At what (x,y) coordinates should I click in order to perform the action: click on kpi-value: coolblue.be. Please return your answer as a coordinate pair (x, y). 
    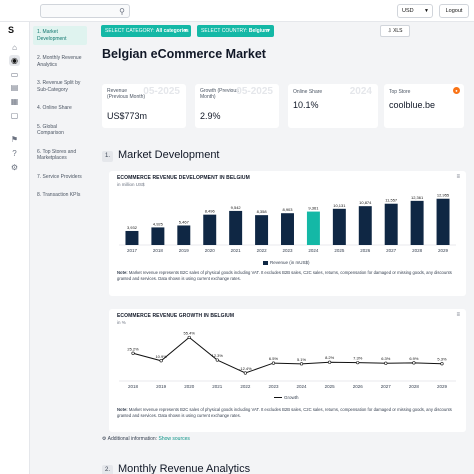
    Looking at the image, I should click on (412, 105).